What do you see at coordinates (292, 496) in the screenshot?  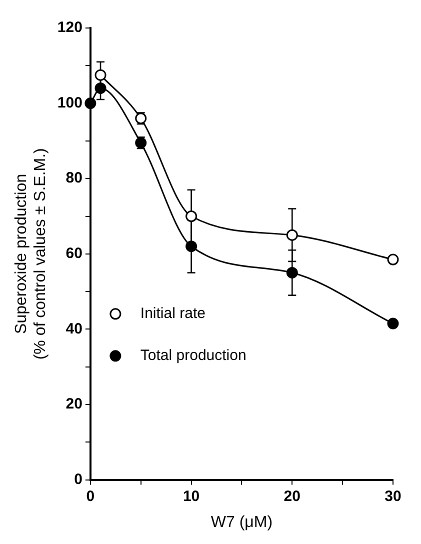 I see `x-tick-label: 20` at bounding box center [292, 496].